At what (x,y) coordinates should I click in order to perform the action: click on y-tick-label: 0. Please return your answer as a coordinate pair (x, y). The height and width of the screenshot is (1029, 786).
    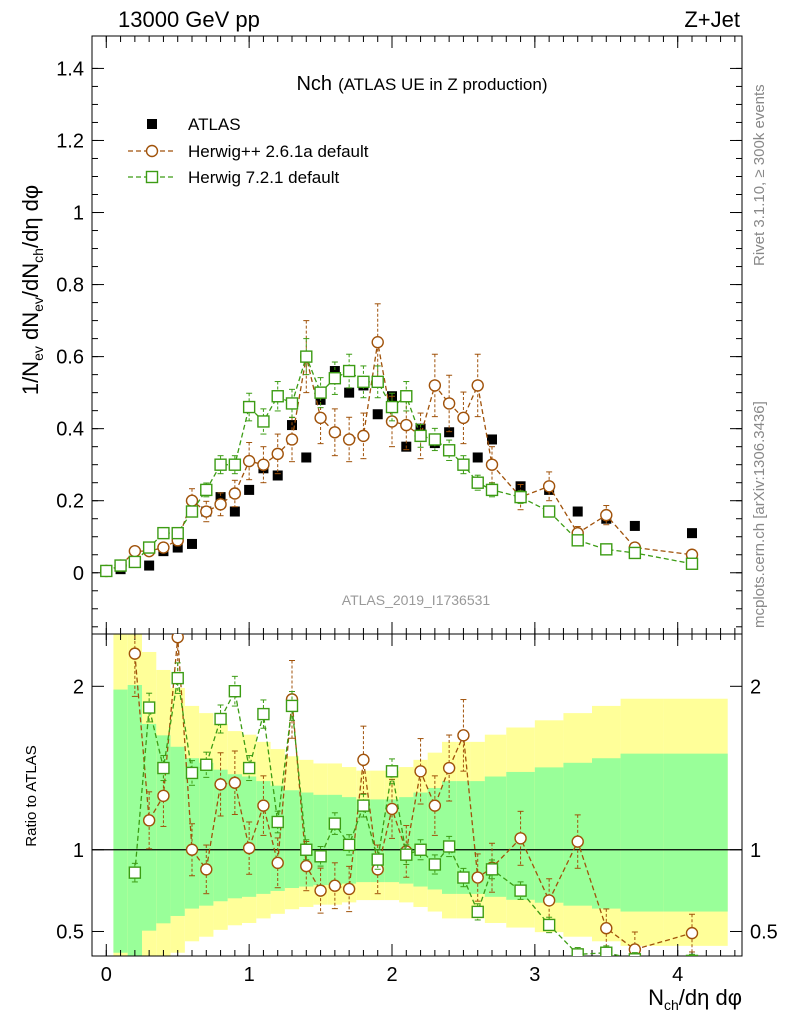
    Looking at the image, I should click on (78, 574).